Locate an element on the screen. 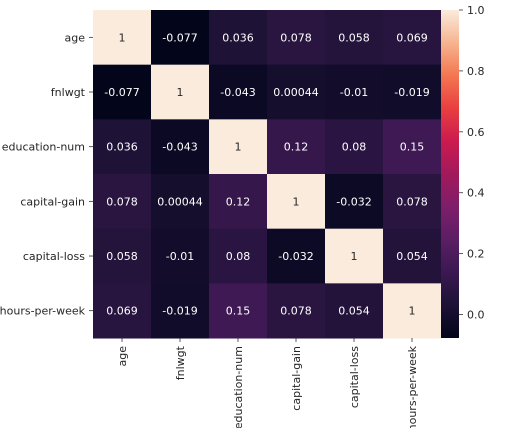  colorbar-tick-label: 1.0 is located at coordinates (476, 10).